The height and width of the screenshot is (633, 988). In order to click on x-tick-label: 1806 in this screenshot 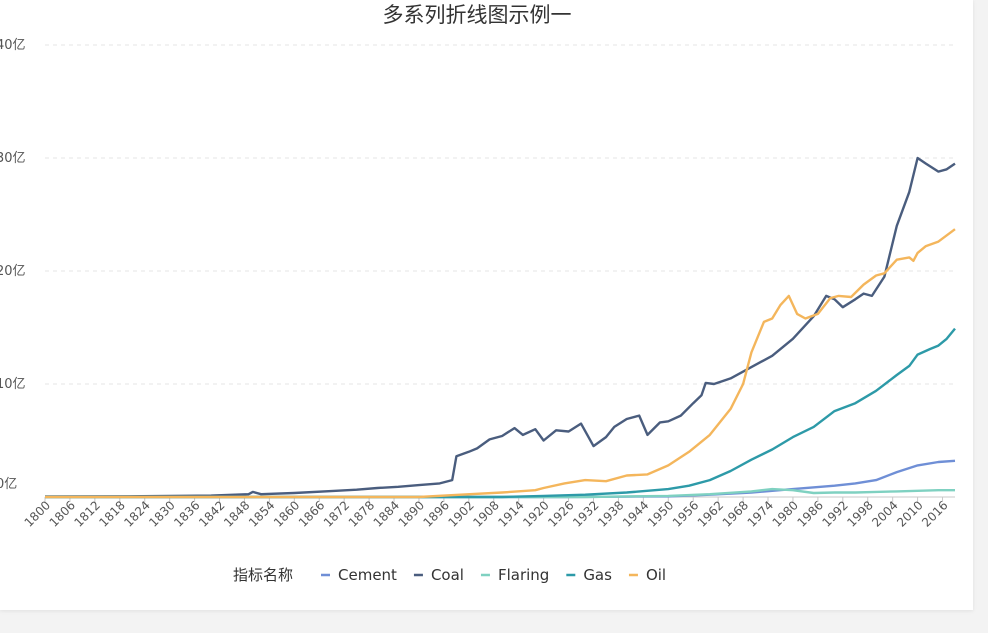, I will do `click(62, 513)`.